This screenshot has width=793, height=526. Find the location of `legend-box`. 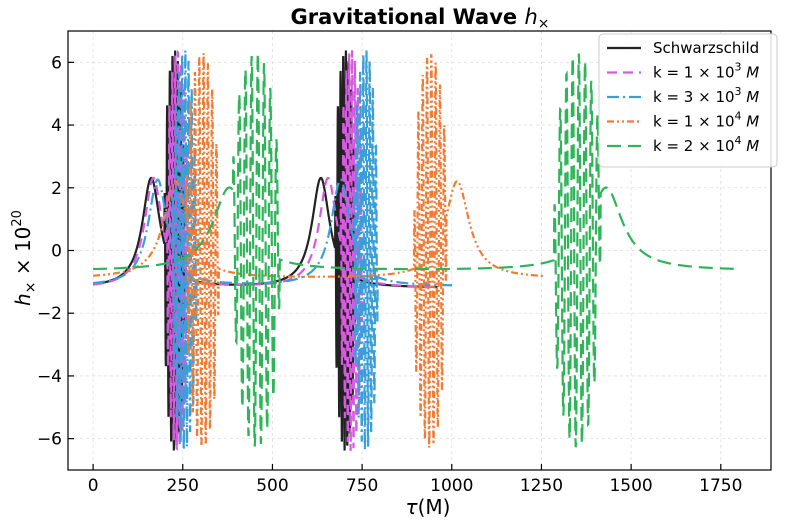

legend-box is located at coordinates (688, 100).